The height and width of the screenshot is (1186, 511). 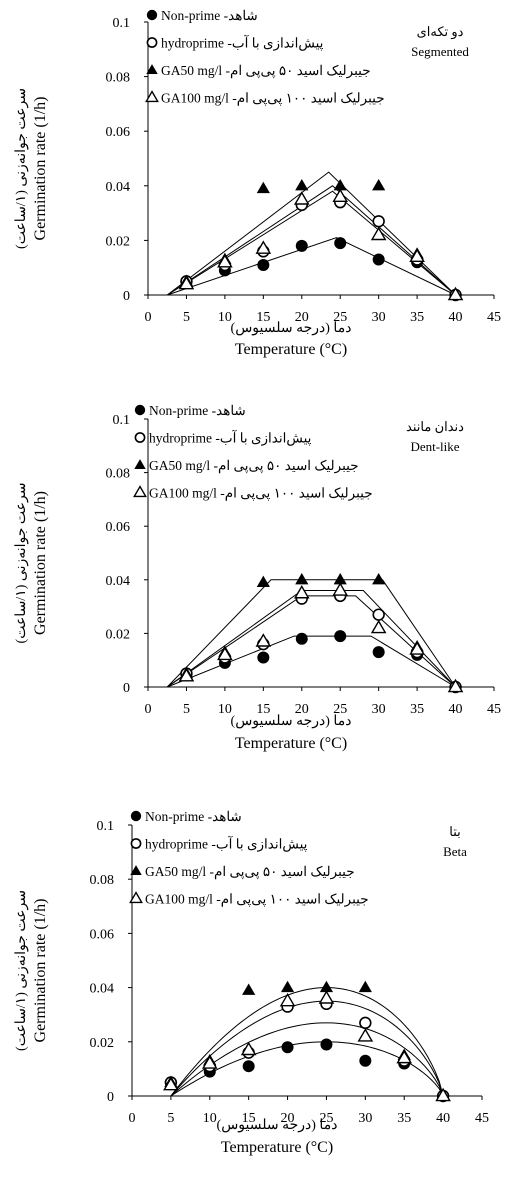 I want to click on legend-entry: hydroprime -پیش‌اندازی با آب, so click(x=242, y=43).